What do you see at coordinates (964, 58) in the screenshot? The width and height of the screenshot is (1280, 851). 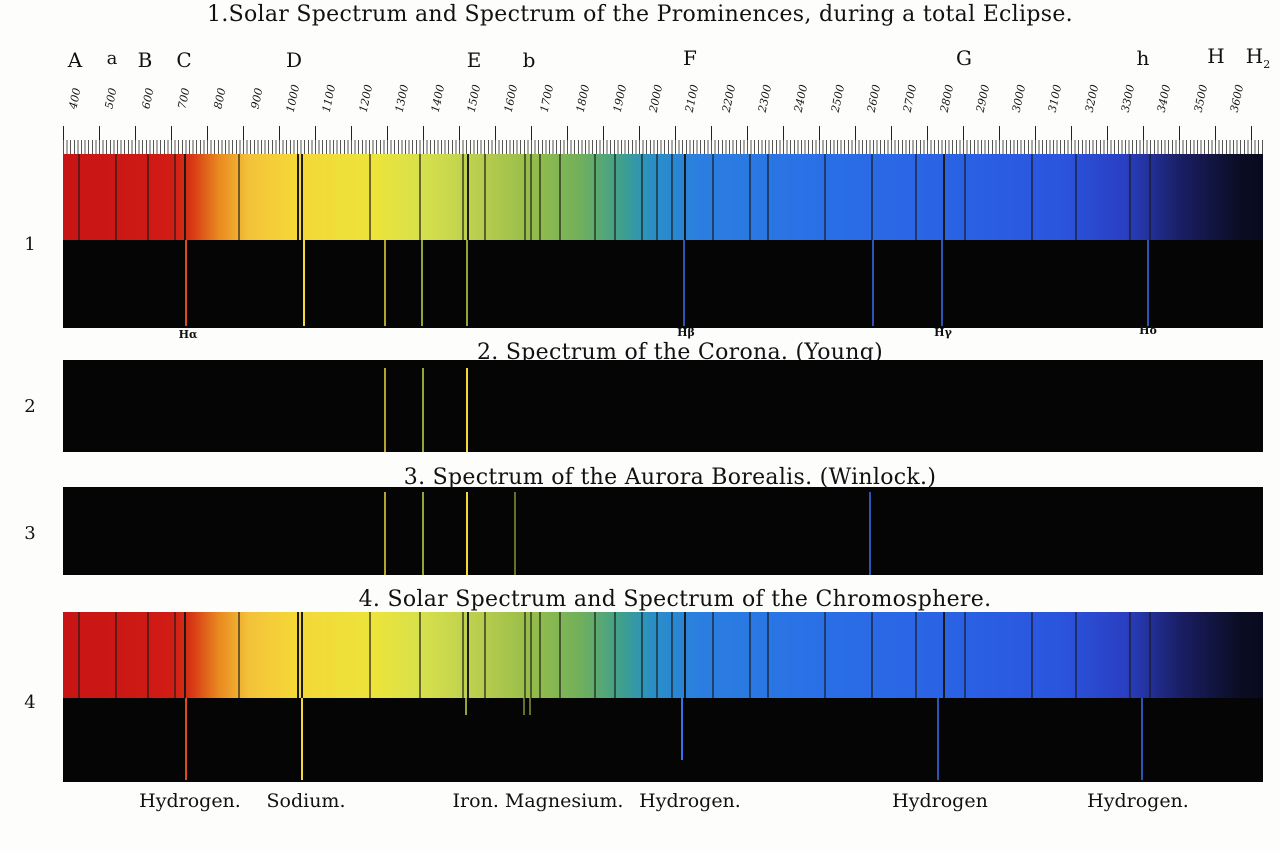 I see `fraunhofer-letter-G: G` at bounding box center [964, 58].